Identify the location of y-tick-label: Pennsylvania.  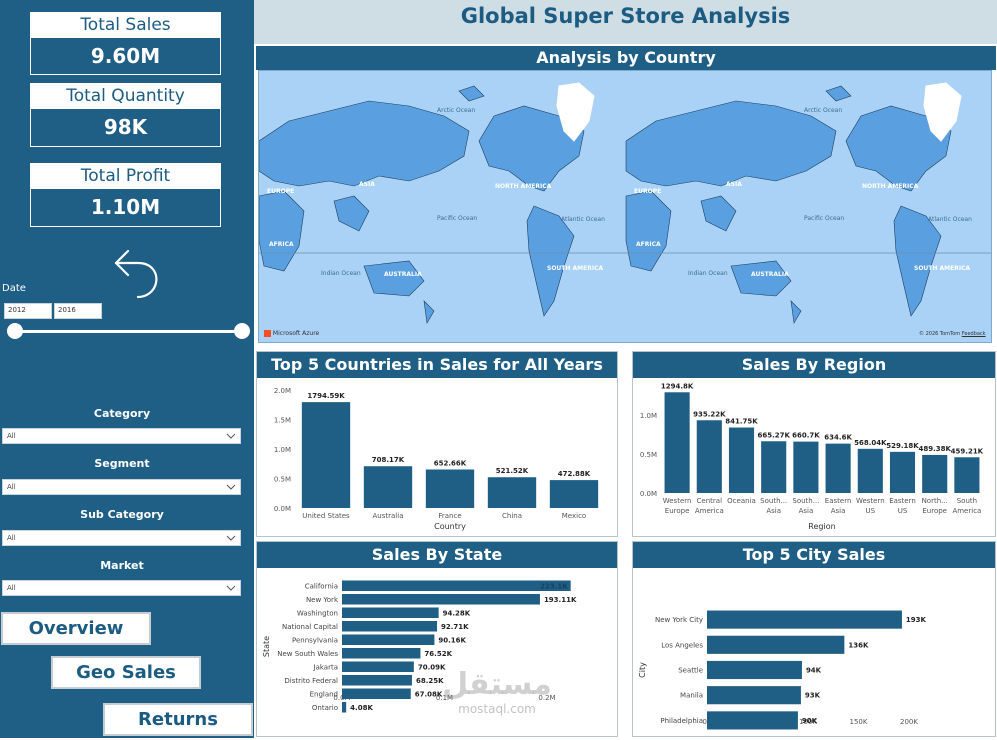
(315, 640).